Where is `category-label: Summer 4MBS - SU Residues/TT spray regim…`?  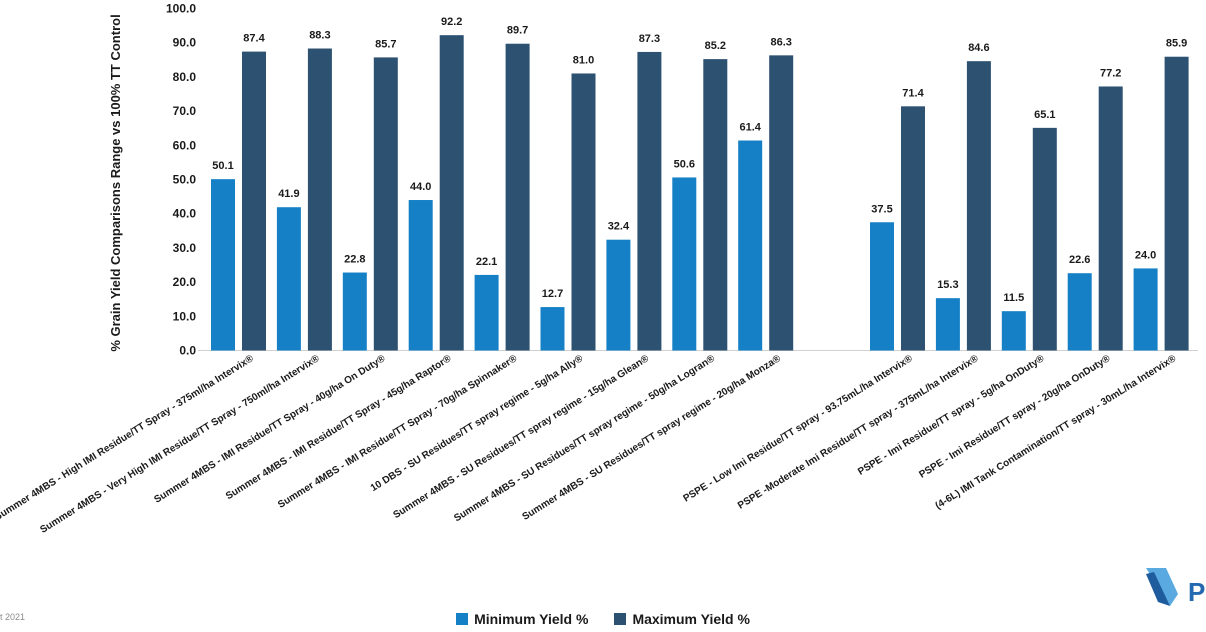 category-label: Summer 4MBS - SU Residues/TT spray regim… is located at coordinates (521, 437).